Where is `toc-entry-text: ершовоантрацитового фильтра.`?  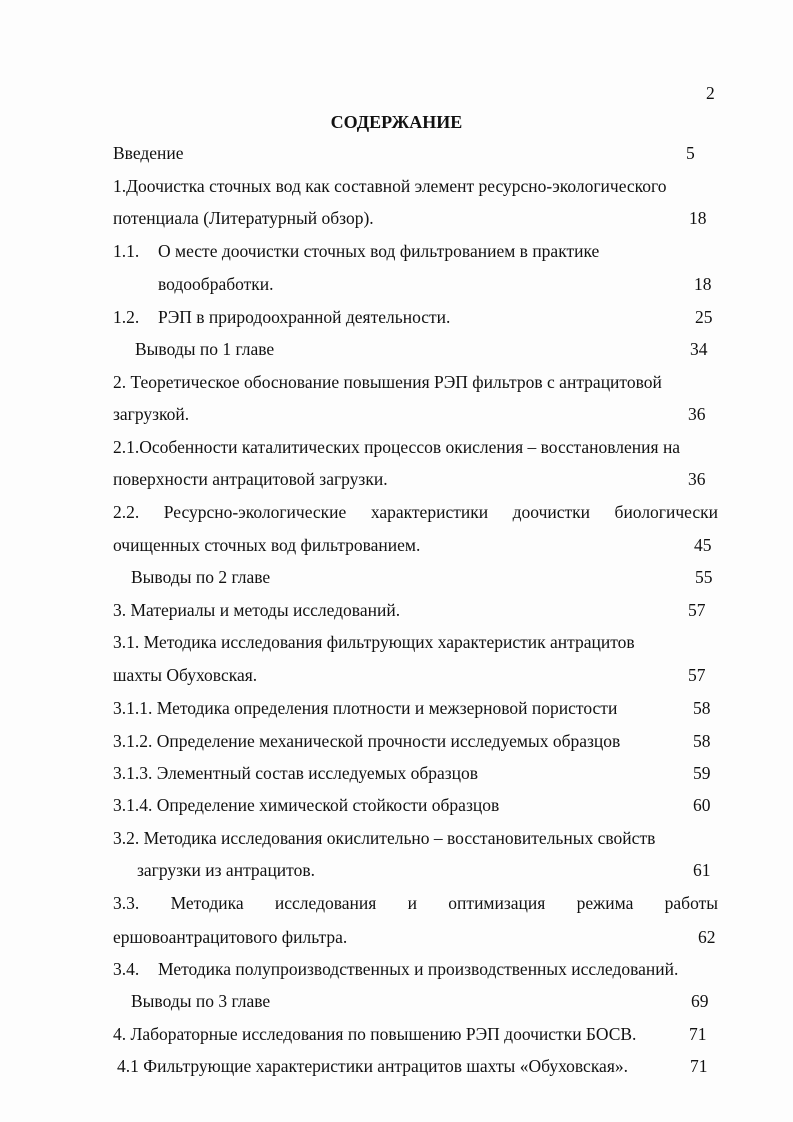
toc-entry-text: ершовоантрацитового фильтра. is located at coordinates (230, 937).